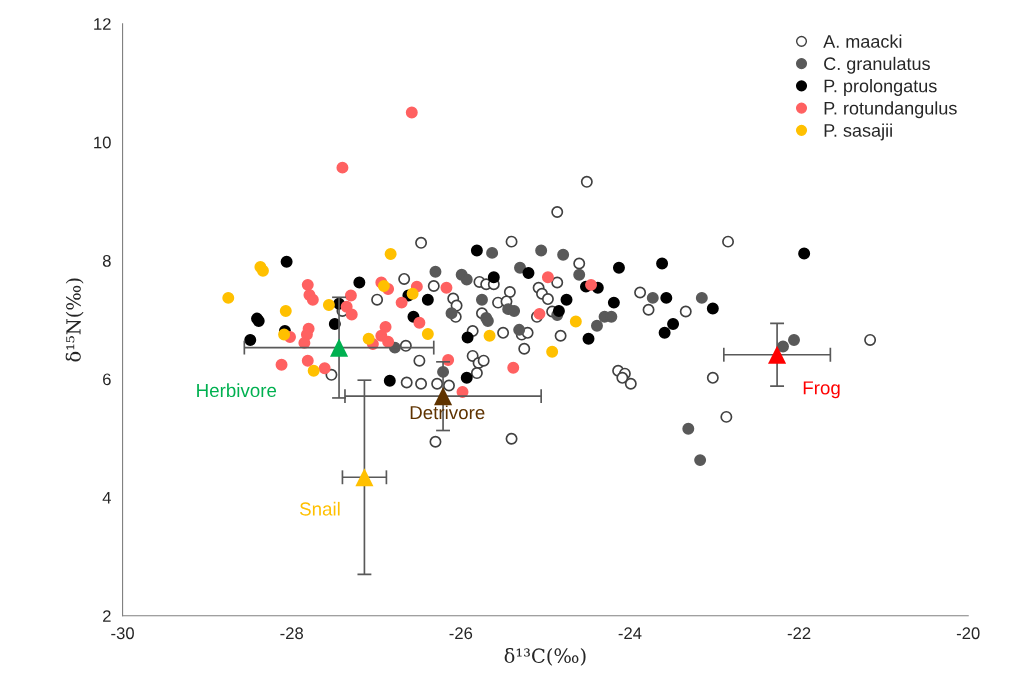  I want to click on y-axis-title: δ¹⁵N(‰), so click(74, 320).